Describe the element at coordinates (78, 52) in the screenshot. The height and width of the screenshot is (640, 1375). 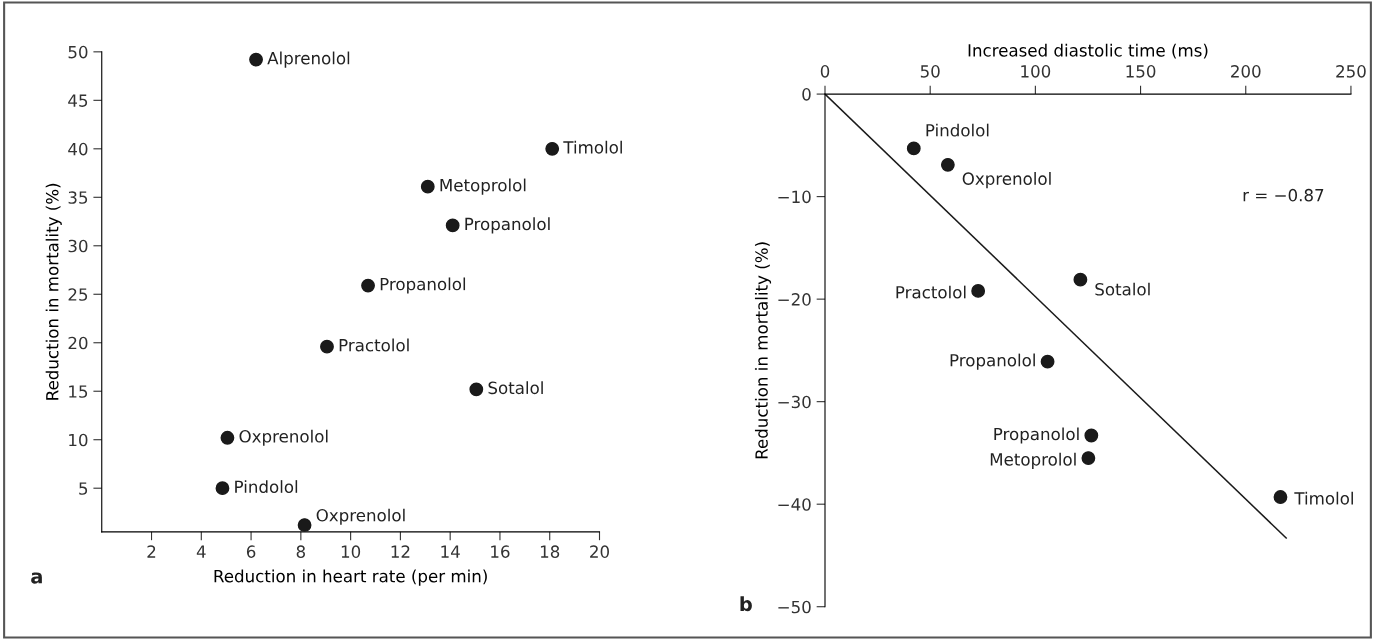
I see `y-tick-label: 50` at that location.